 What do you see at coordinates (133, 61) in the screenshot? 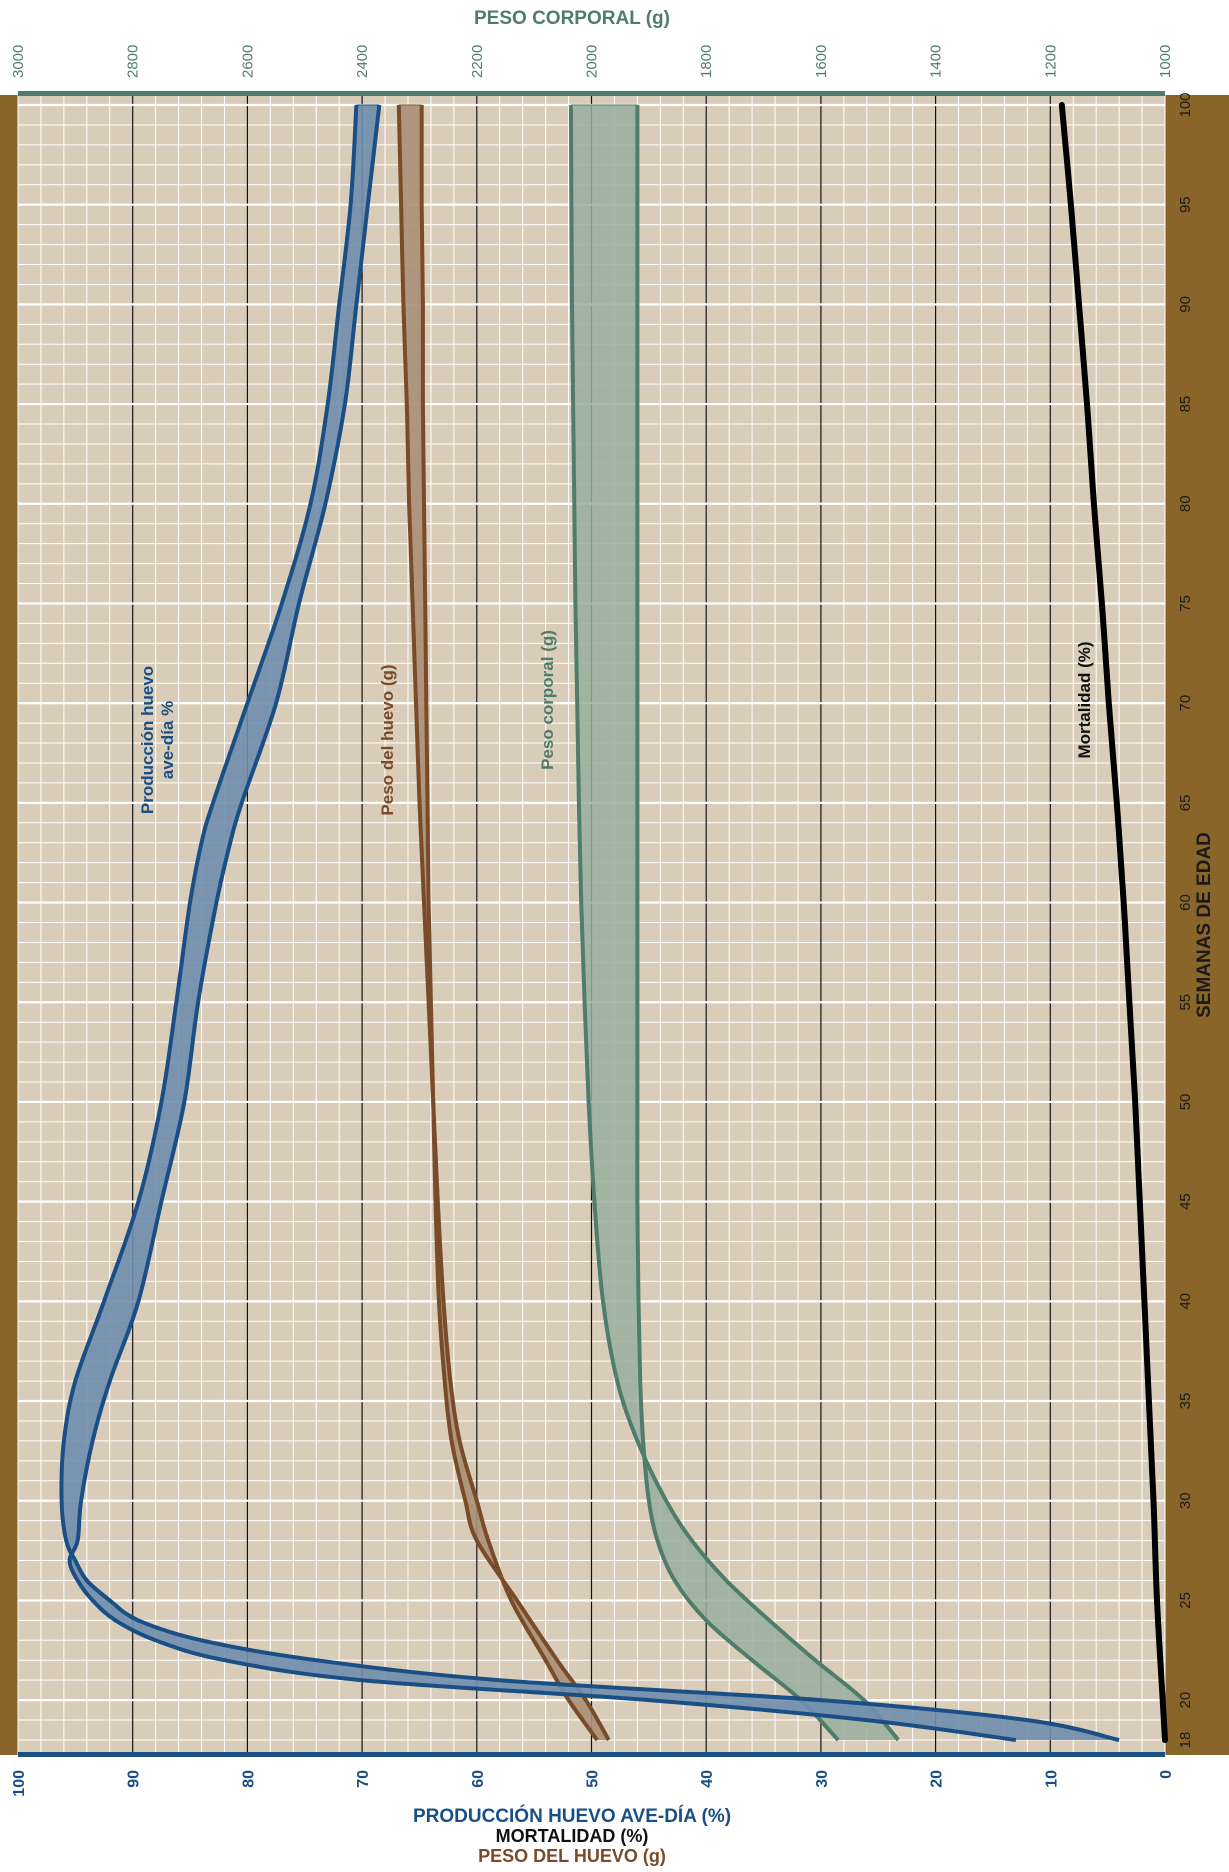
I see `top-tick-label: 2800` at bounding box center [133, 61].